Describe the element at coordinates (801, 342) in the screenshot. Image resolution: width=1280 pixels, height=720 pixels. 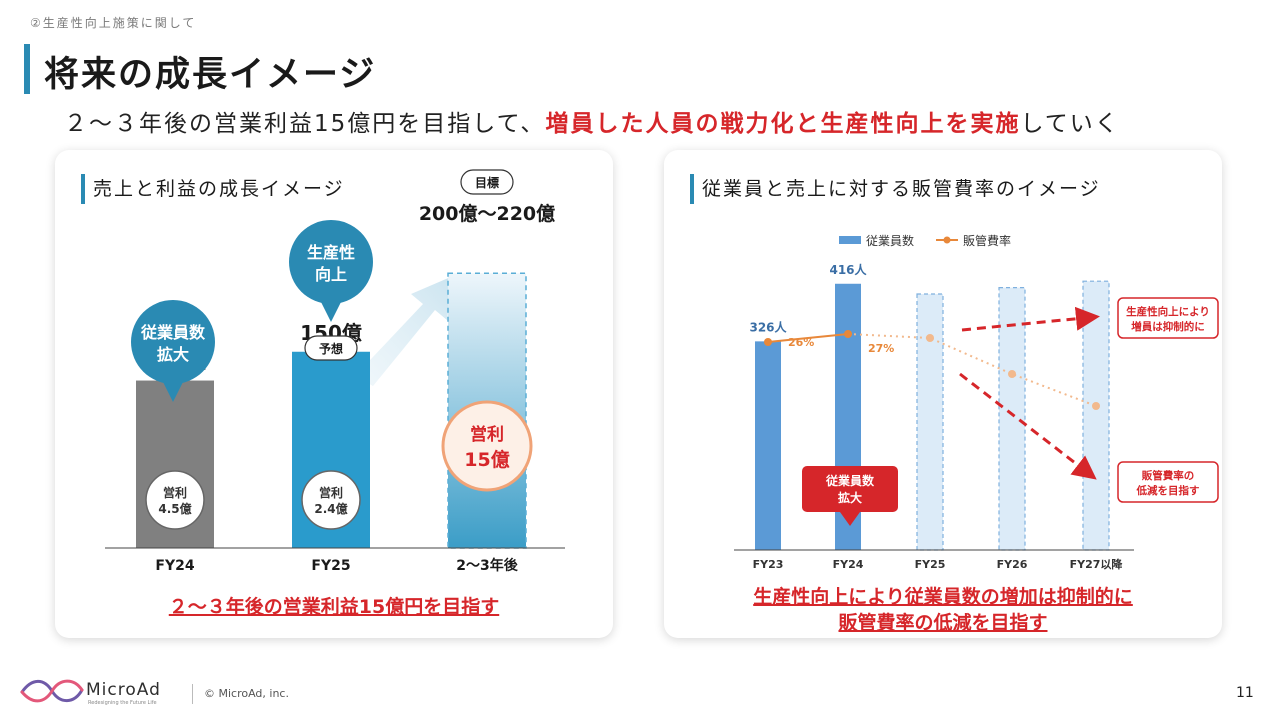
I see `sga-value-label: 26%` at that location.